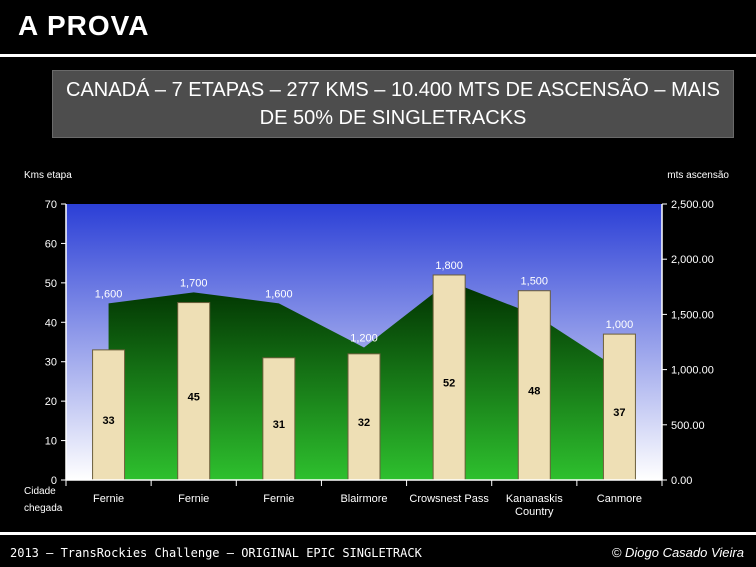 The height and width of the screenshot is (567, 756). What do you see at coordinates (51, 323) in the screenshot?
I see `left-tick-label: 40` at bounding box center [51, 323].